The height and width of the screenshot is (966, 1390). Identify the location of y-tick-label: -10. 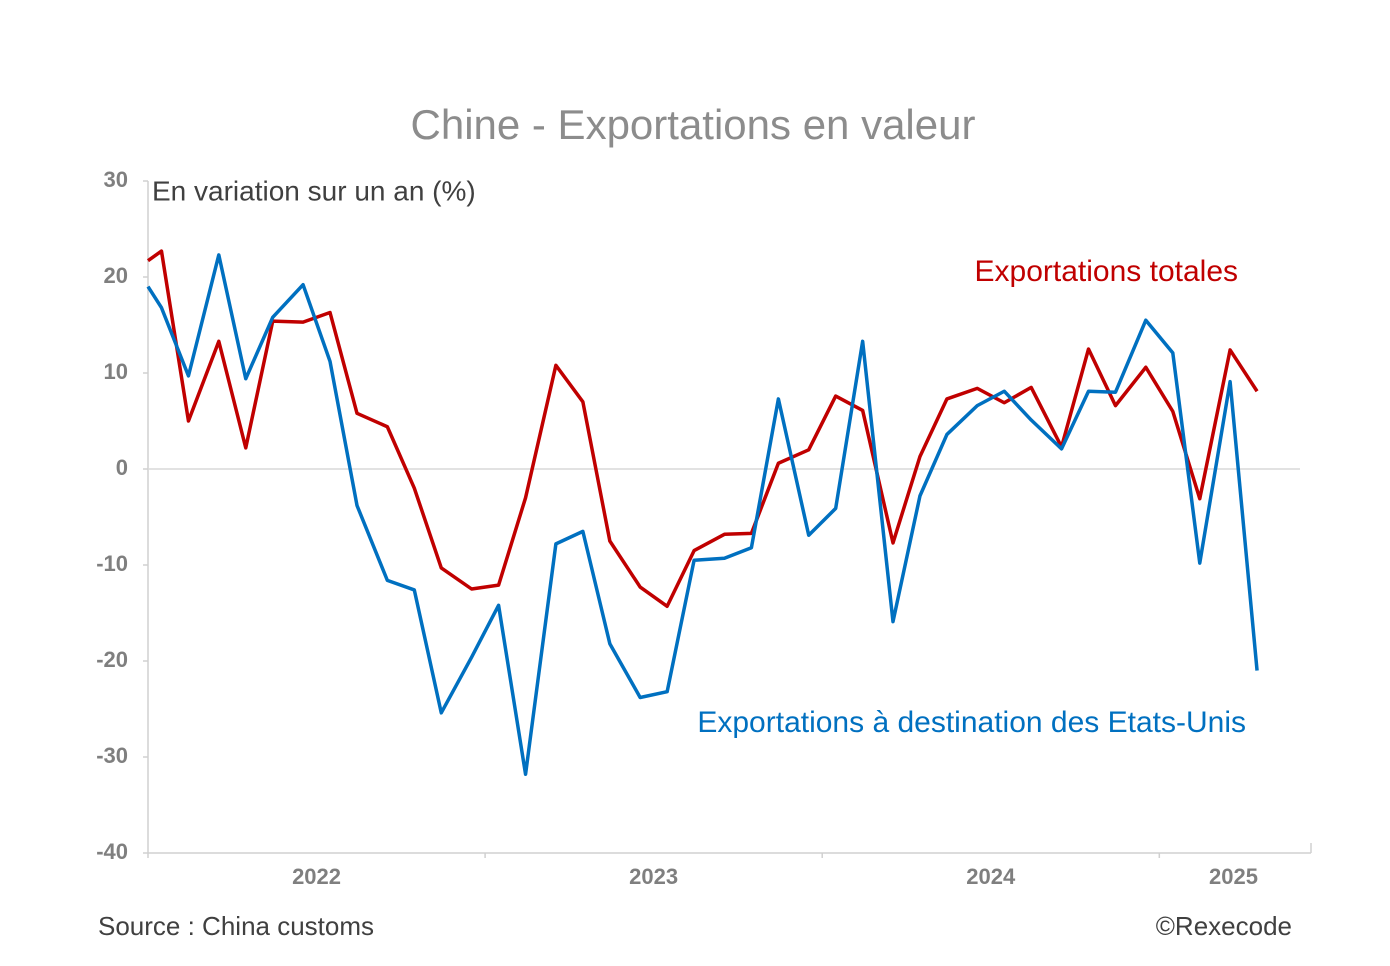
(112, 563).